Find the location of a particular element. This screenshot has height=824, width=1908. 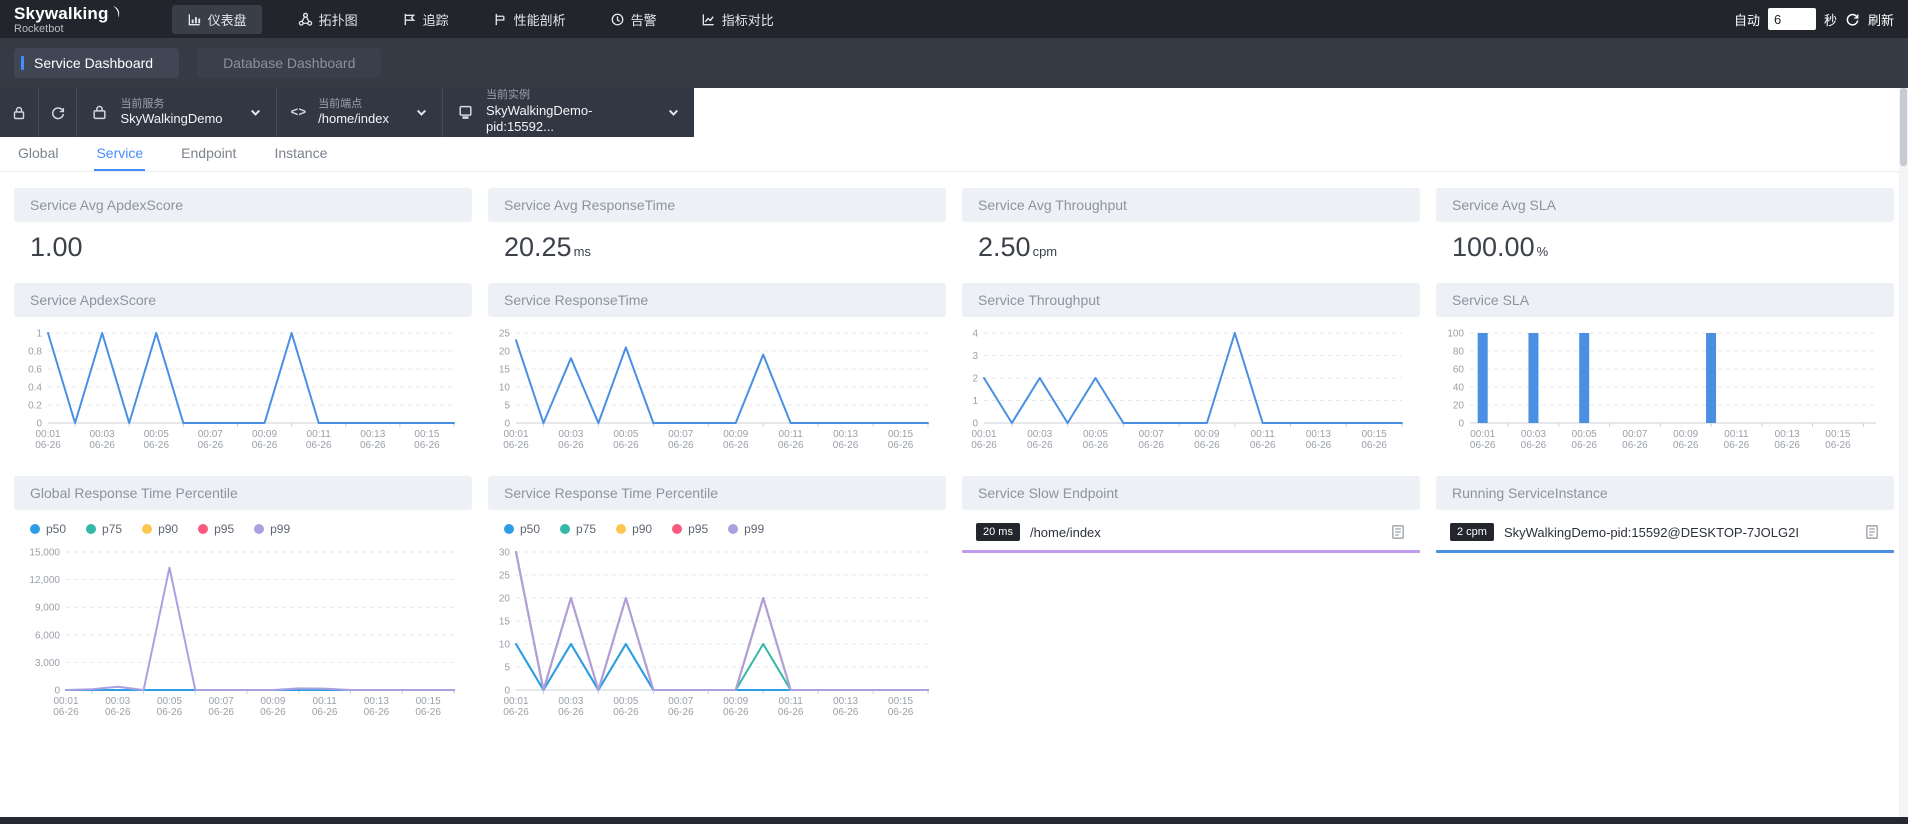

svg-text: 80 is located at coordinates (1459, 352).